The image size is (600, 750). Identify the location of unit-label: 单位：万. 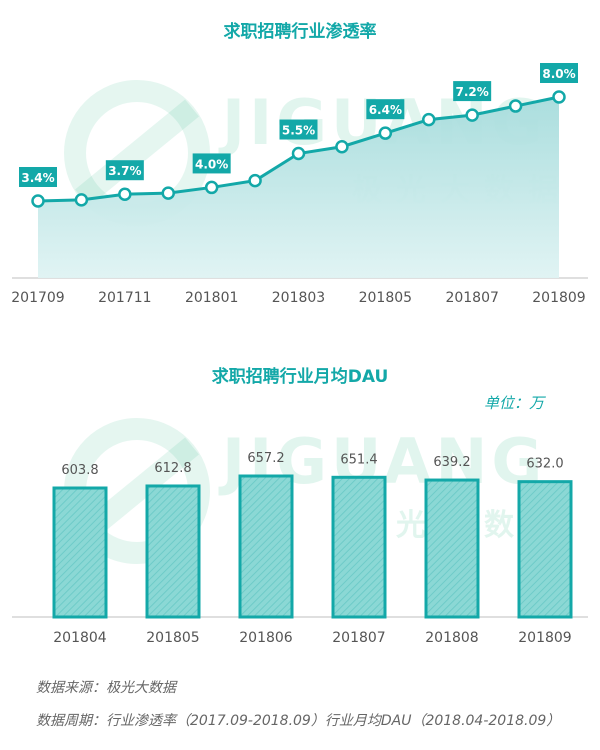
(513, 403).